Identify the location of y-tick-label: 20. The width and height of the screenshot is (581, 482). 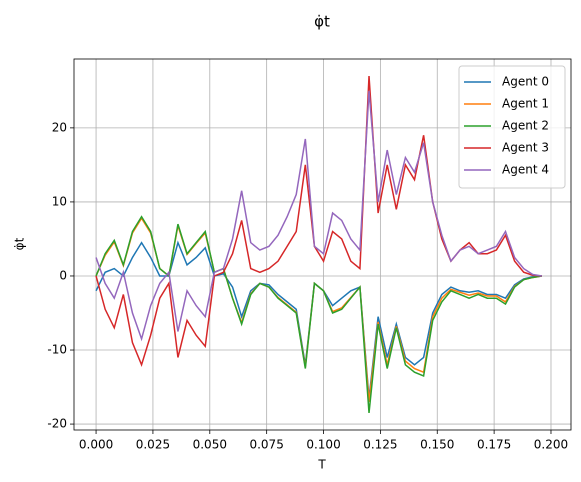
(59, 127).